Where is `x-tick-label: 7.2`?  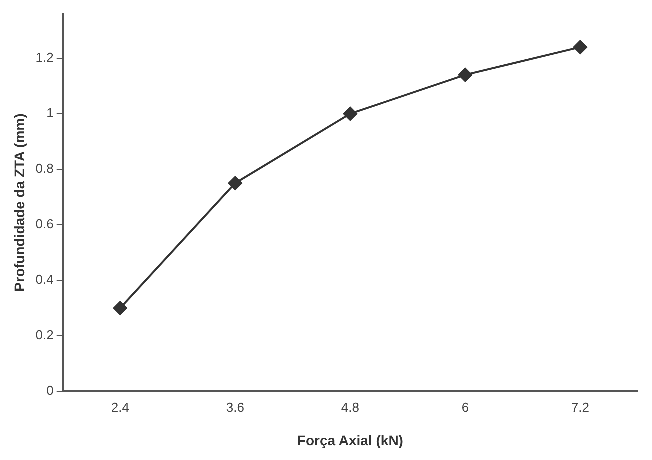
x-tick-label: 7.2 is located at coordinates (580, 407).